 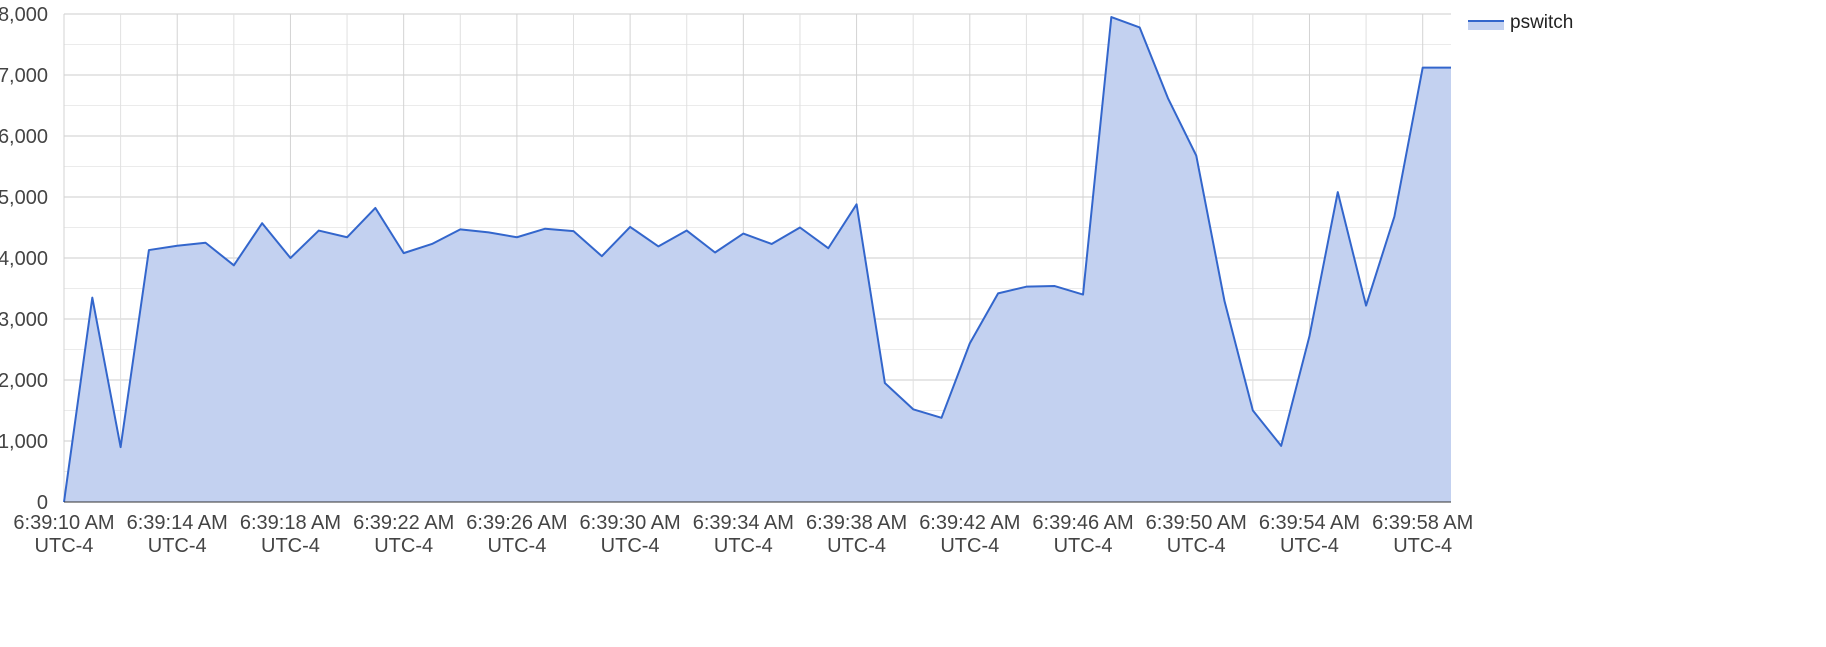 I want to click on x-tick-label: 6:39:54 AM, so click(x=1309, y=523).